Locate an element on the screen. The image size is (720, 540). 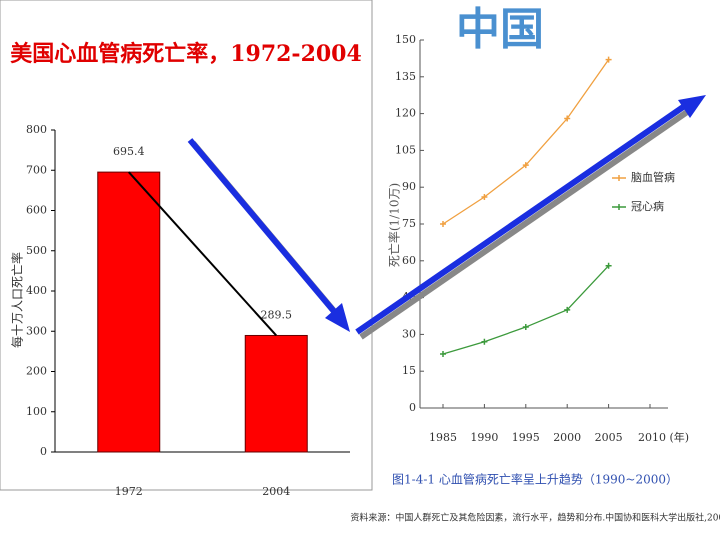
x-tick-label: 2000 is located at coordinates (567, 437).